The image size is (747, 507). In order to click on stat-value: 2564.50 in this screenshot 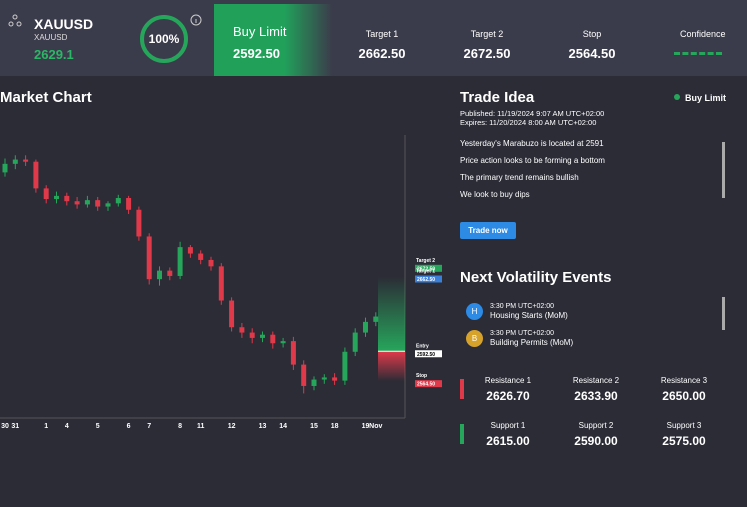, I will do `click(592, 53)`.